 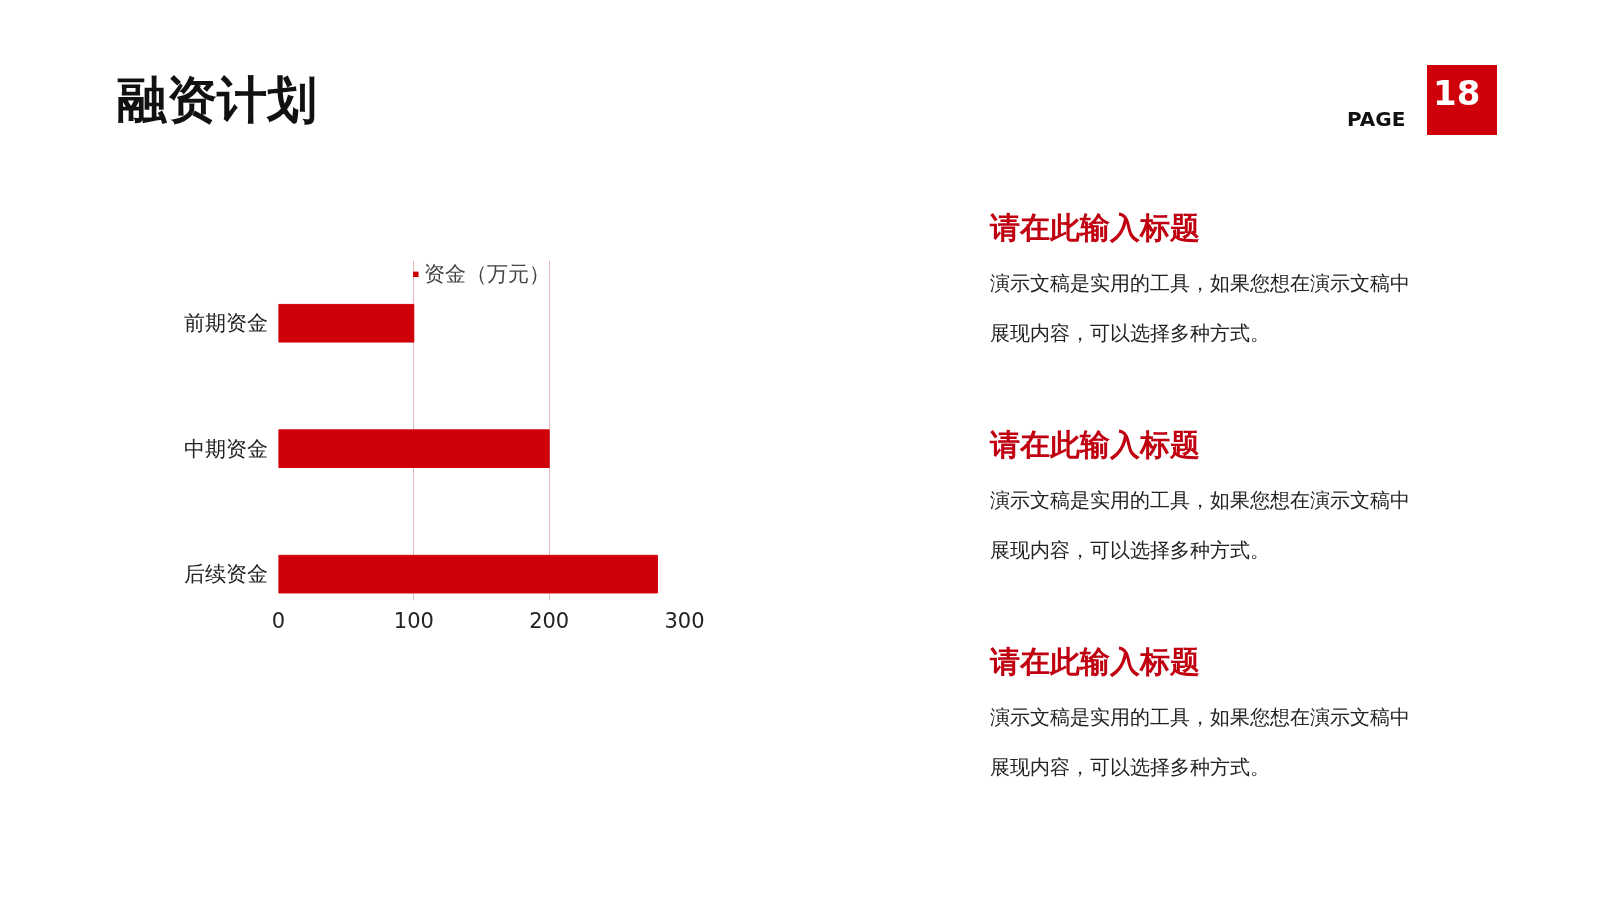 What do you see at coordinates (1457, 93) in the screenshot?
I see `text: 18` at bounding box center [1457, 93].